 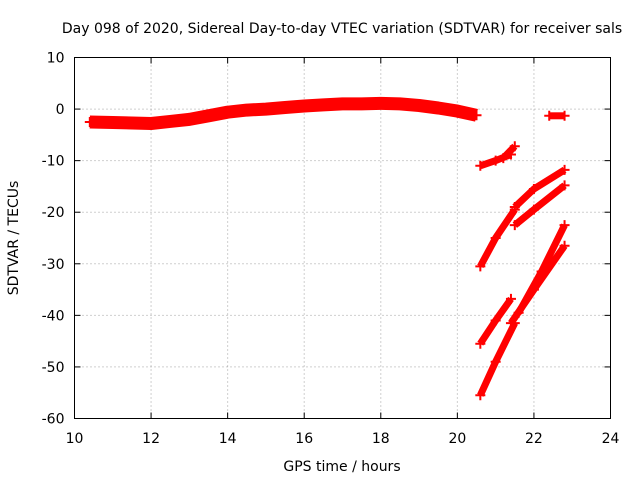 What do you see at coordinates (53, 213) in the screenshot?
I see `y-tick-label: -20` at bounding box center [53, 213].